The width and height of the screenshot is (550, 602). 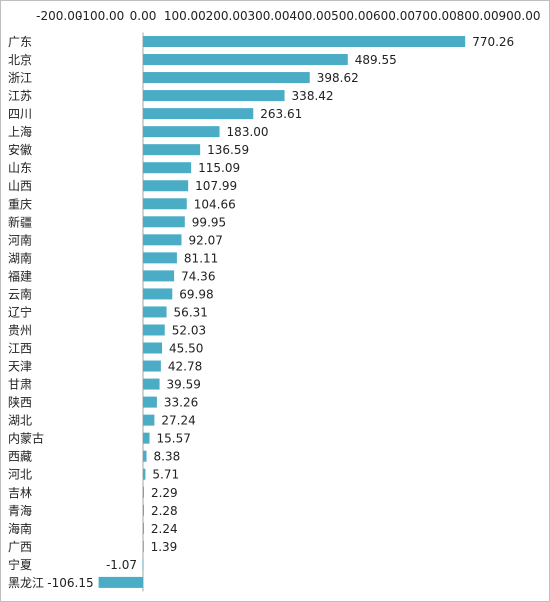 What do you see at coordinates (20, 131) in the screenshot?
I see `category-label: 上海` at bounding box center [20, 131].